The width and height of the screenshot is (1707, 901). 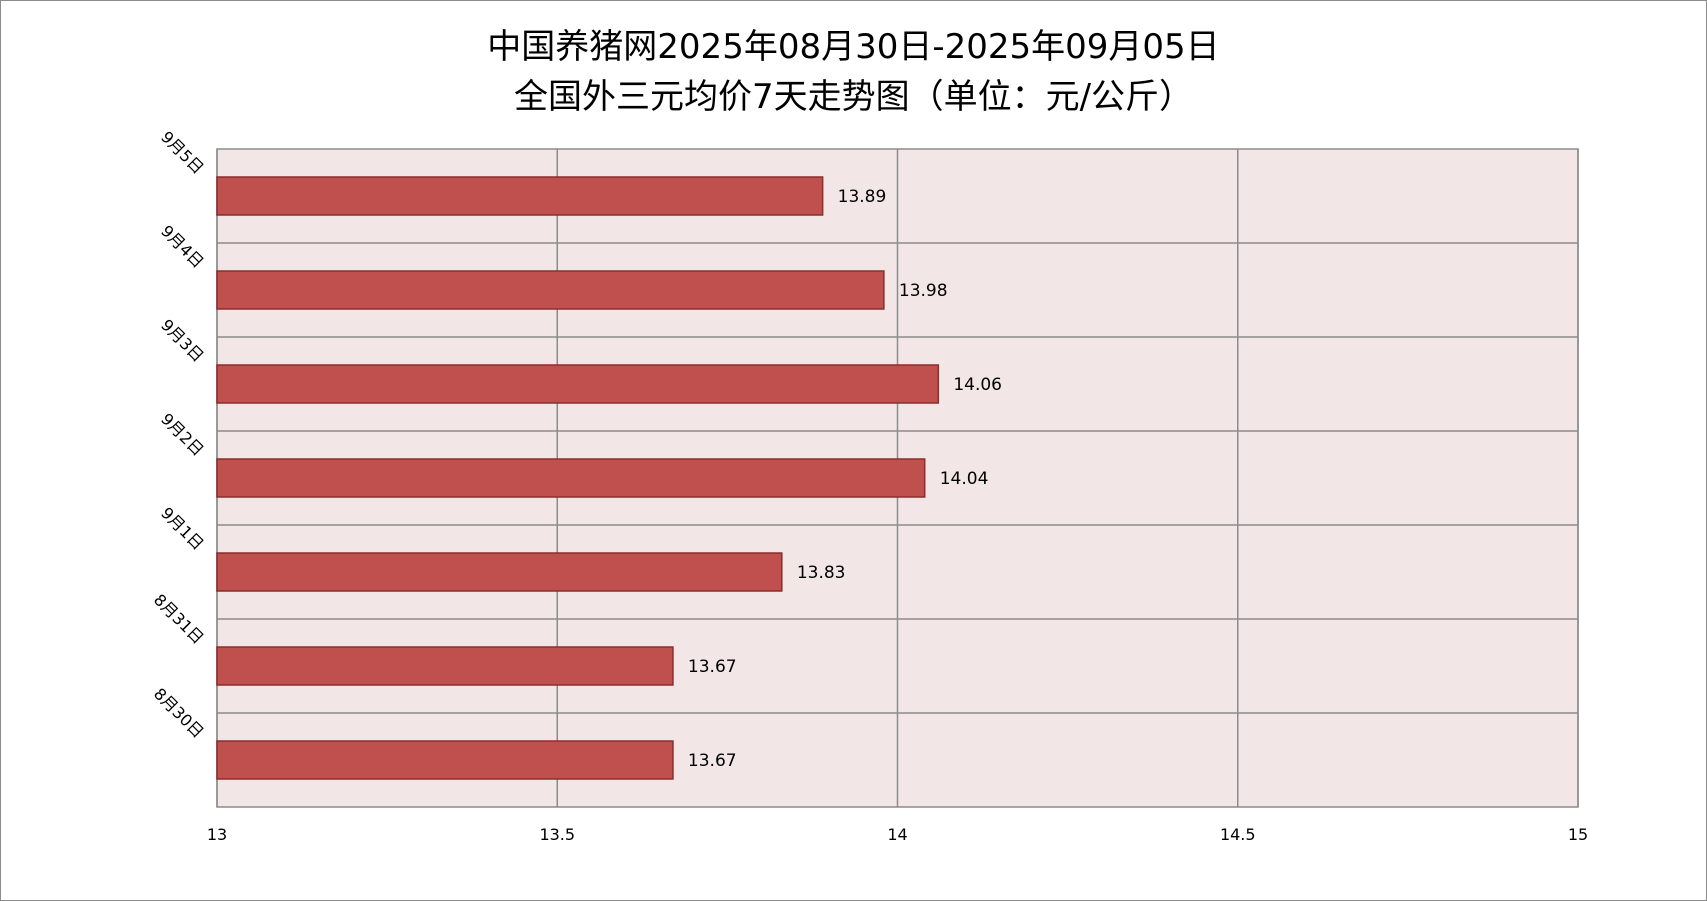 What do you see at coordinates (964, 479) in the screenshot?
I see `data-label-3: 14.04` at bounding box center [964, 479].